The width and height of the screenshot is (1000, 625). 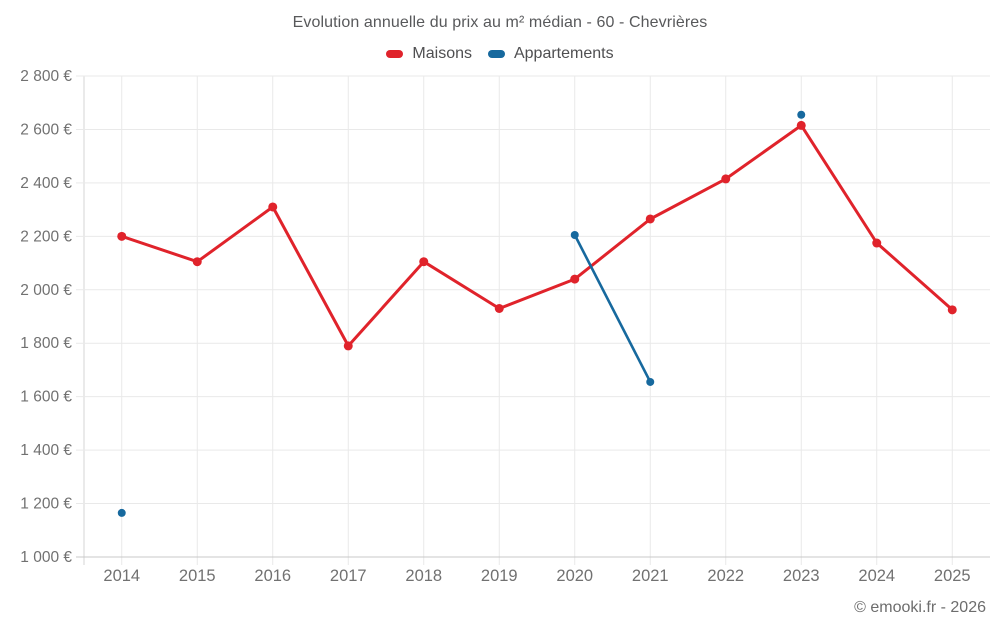 I want to click on x-axis-label: 2024, so click(x=876, y=576).